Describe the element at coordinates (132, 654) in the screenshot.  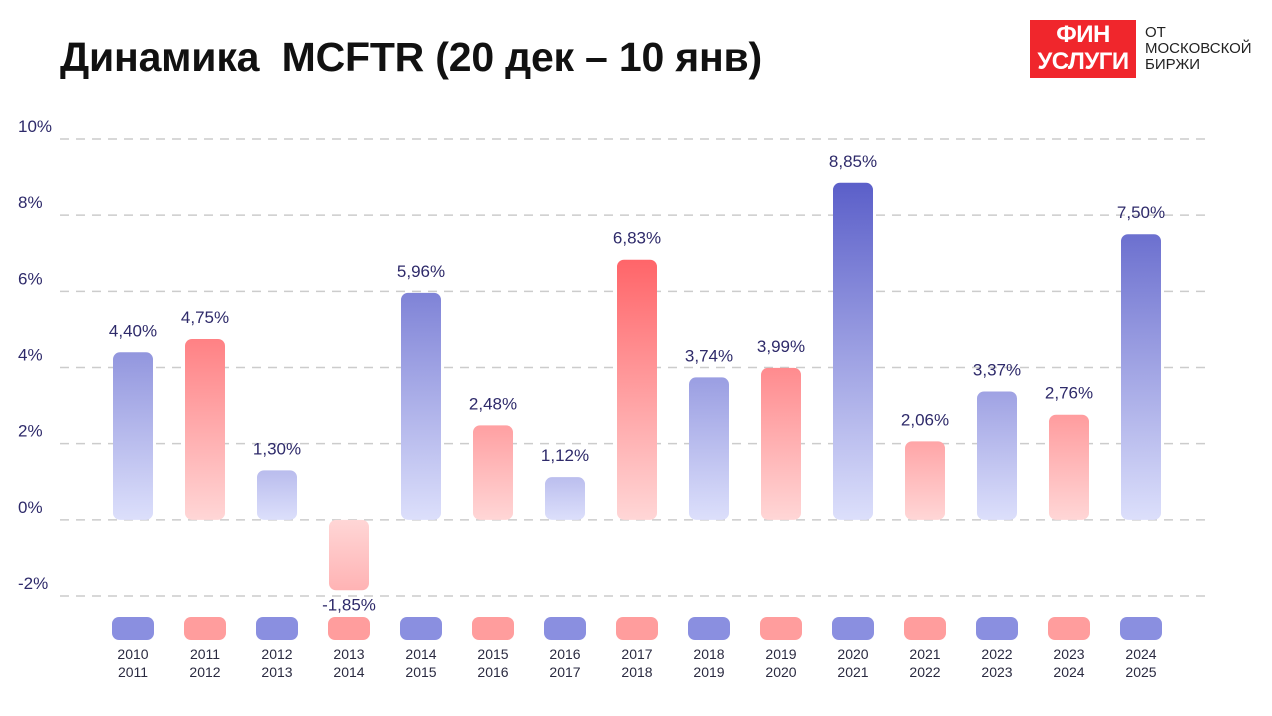
I see `x-tick-label: 2010` at that location.